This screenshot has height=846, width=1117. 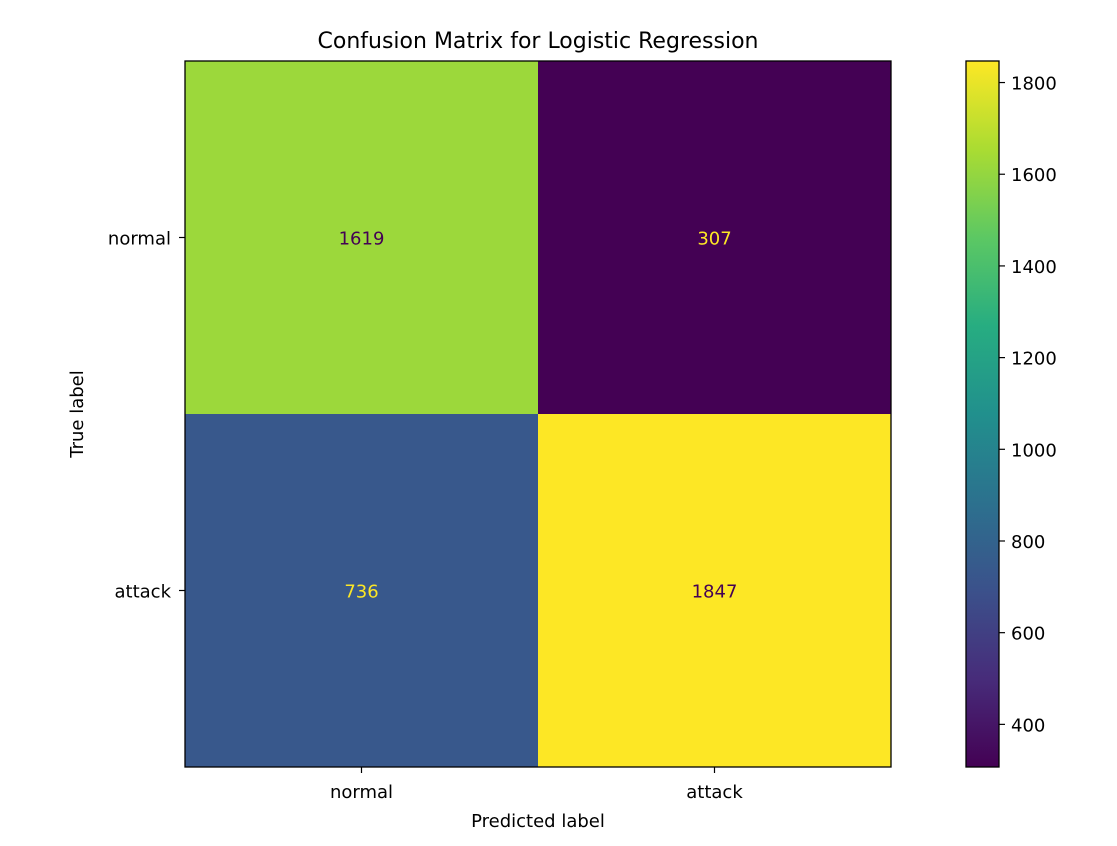 I want to click on y-axis-label: True label, so click(x=77, y=414).